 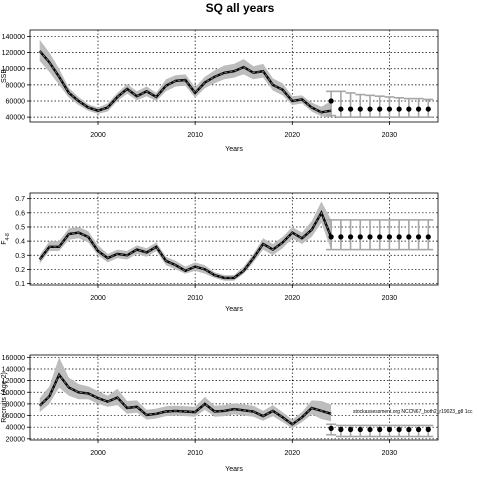 What do you see at coordinates (4, 397) in the screenshot?
I see `y-axis-label: Recruits (Age 2)` at bounding box center [4, 397].